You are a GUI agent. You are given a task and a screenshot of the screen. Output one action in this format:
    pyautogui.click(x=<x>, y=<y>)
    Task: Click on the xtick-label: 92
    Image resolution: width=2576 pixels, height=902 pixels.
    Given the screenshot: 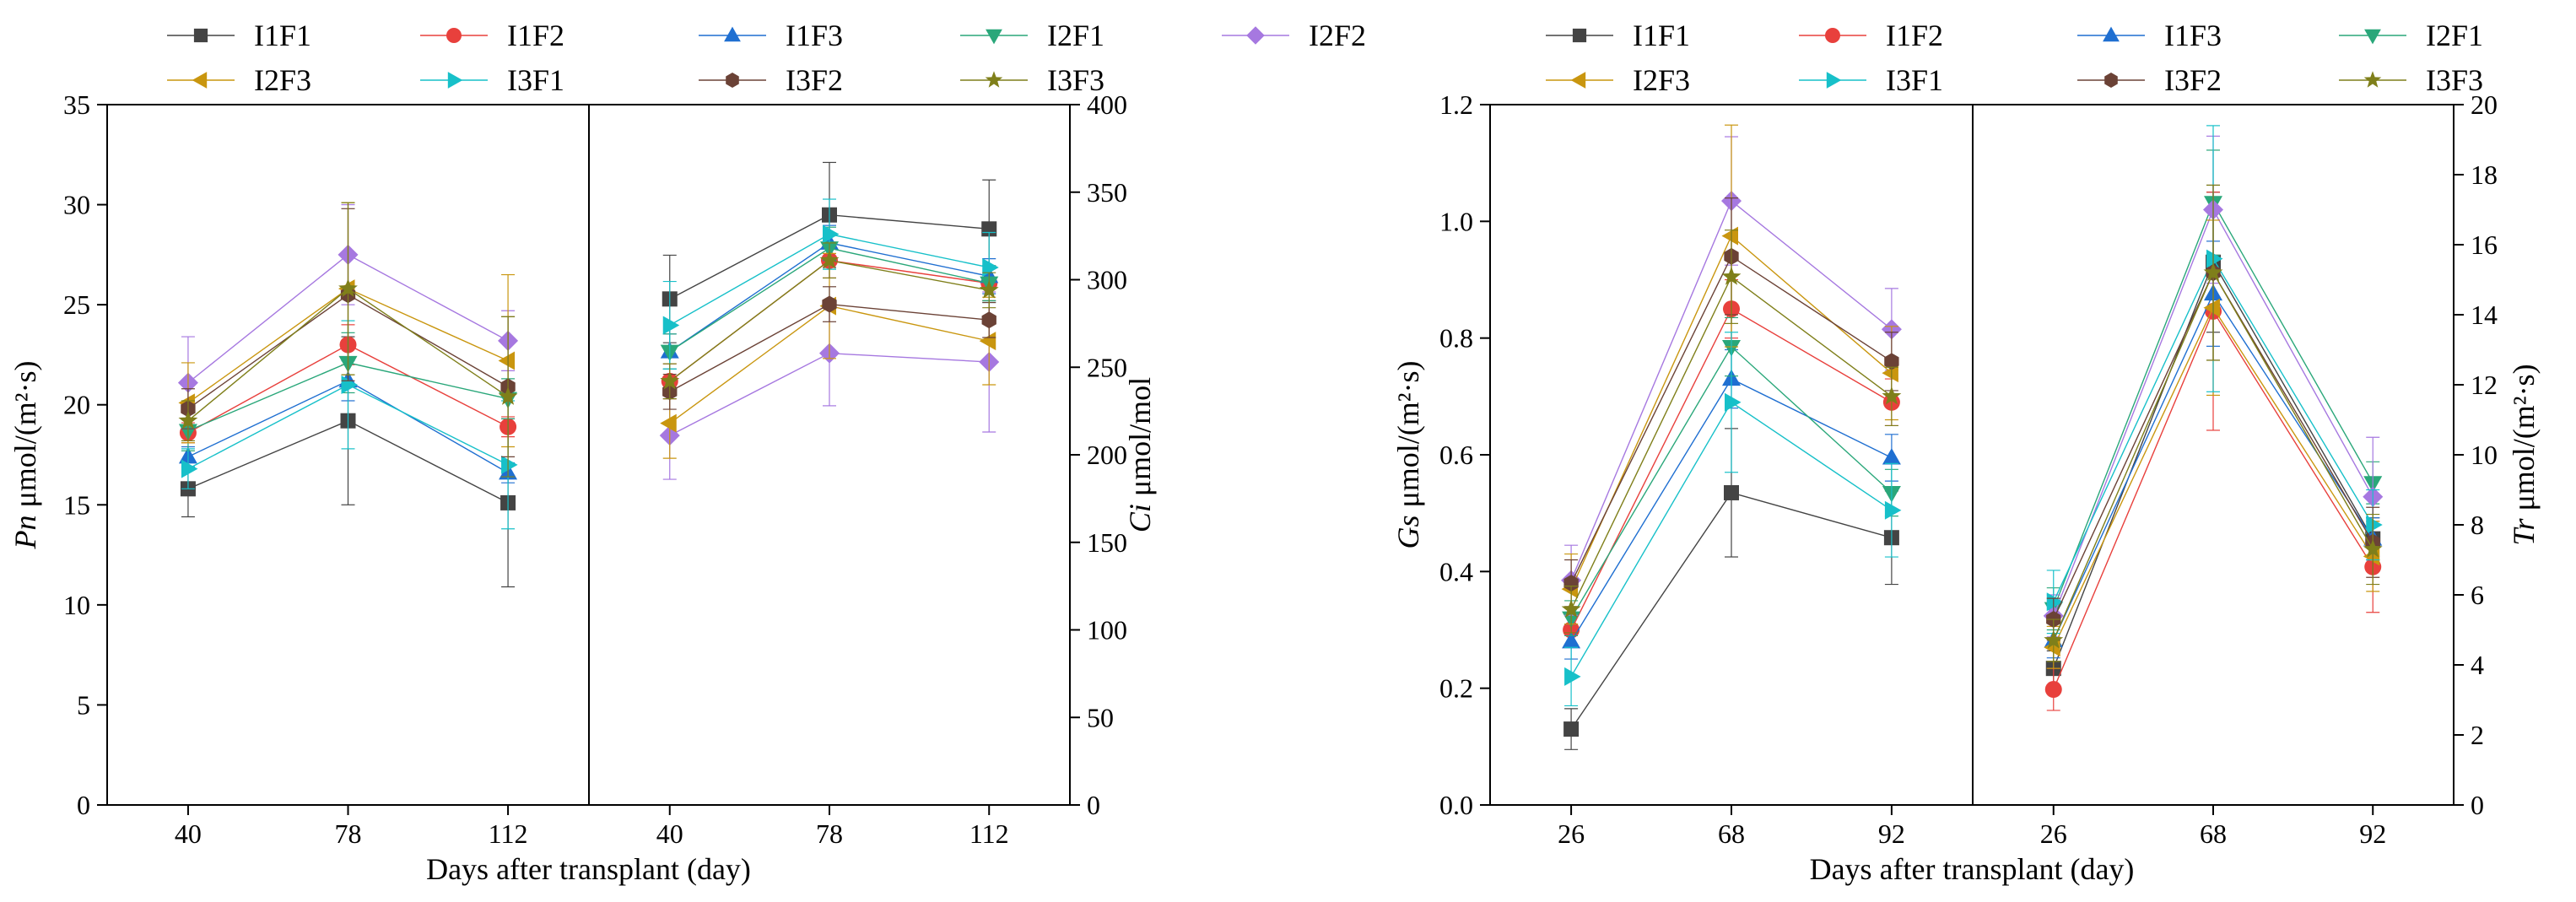 What is the action you would take?
    pyautogui.click(x=1891, y=833)
    